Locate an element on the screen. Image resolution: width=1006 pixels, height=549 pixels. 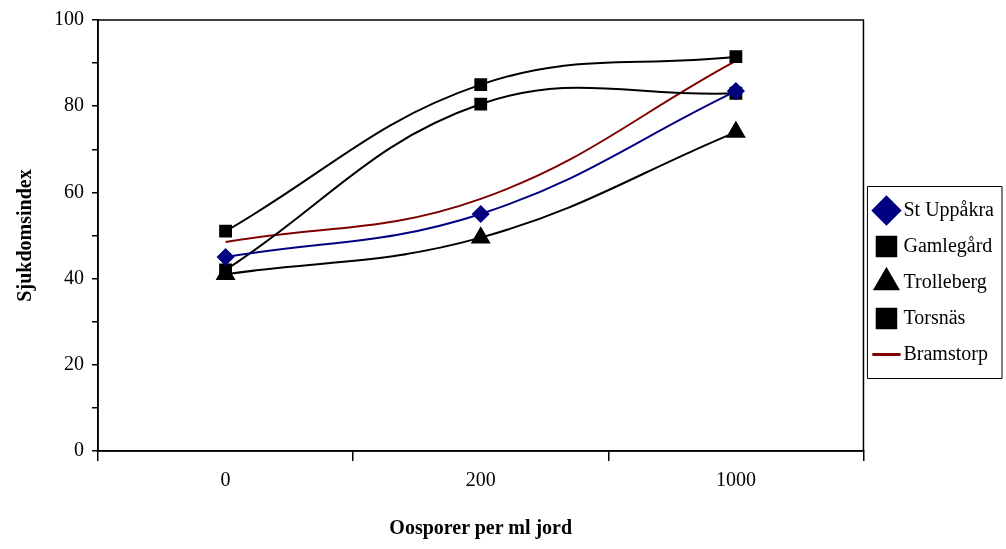
y-tick-label: 80 is located at coordinates (74, 104).